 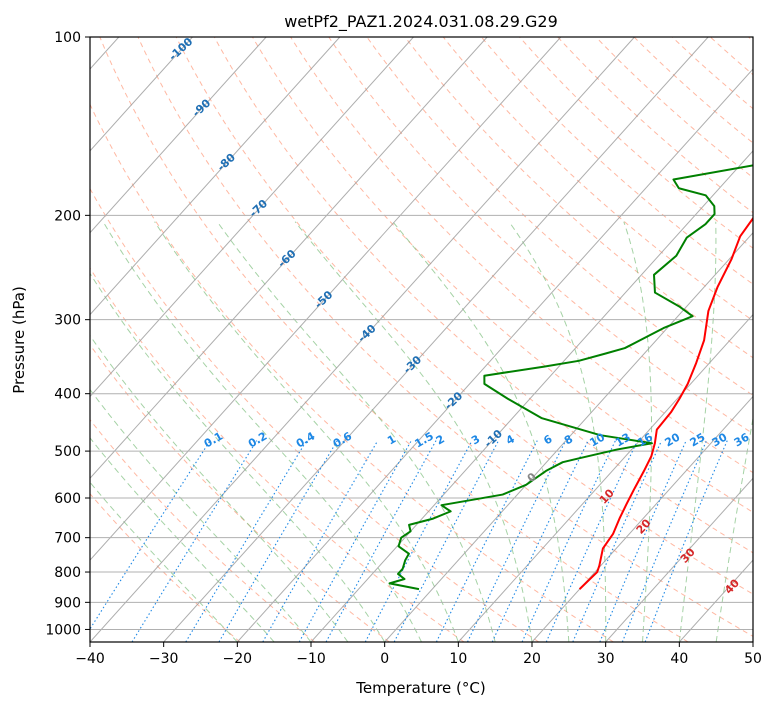 I want to click on y-tick-label: 200, so click(x=67, y=216).